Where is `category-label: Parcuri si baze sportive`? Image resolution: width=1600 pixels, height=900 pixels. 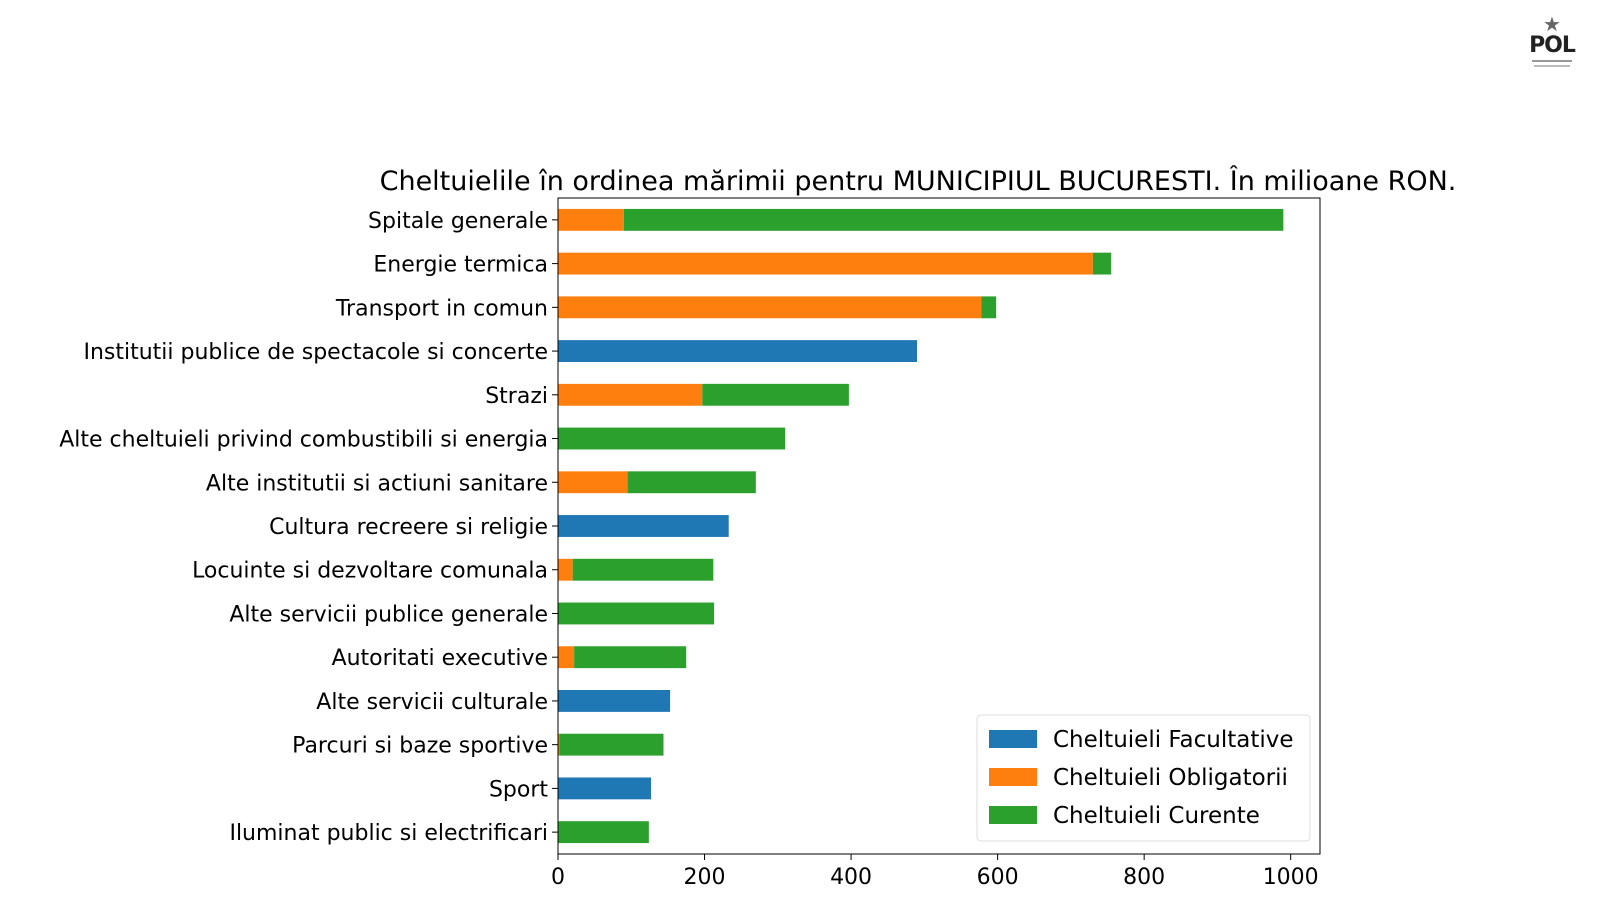 category-label: Parcuri si baze sportive is located at coordinates (420, 746).